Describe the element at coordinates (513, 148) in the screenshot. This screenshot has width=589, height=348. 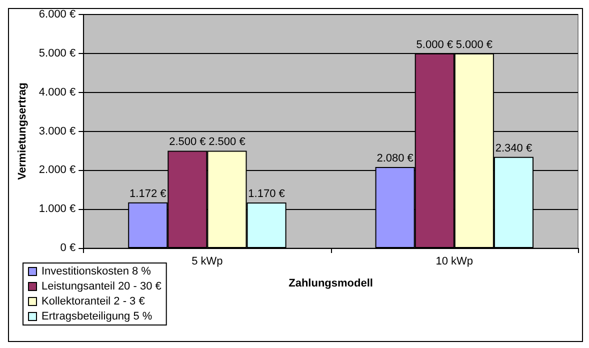
I see `data-label: 2.340 €` at that location.